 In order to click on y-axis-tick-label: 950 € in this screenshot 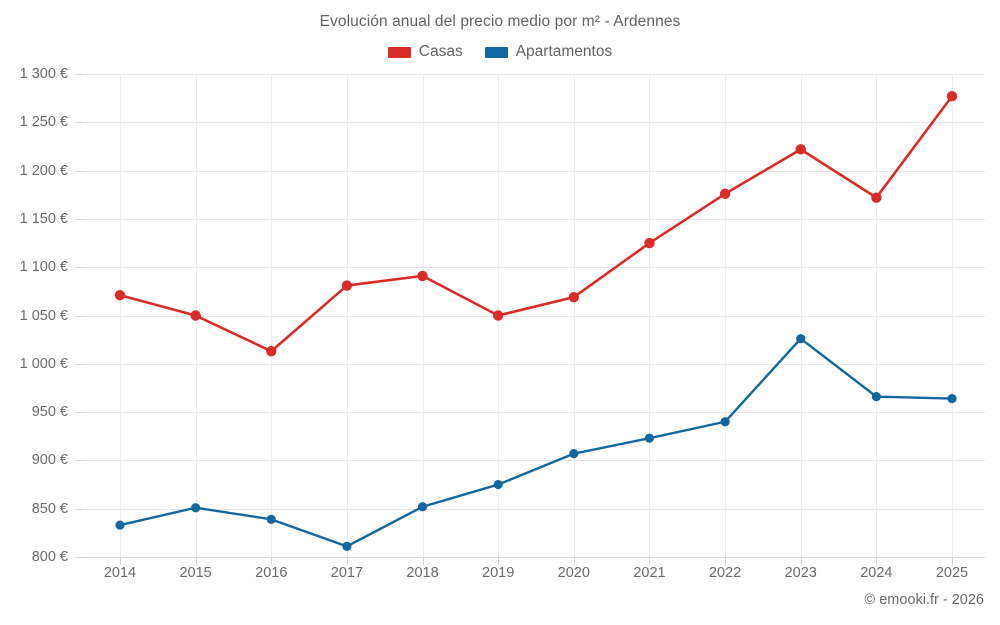, I will do `click(49, 412)`.